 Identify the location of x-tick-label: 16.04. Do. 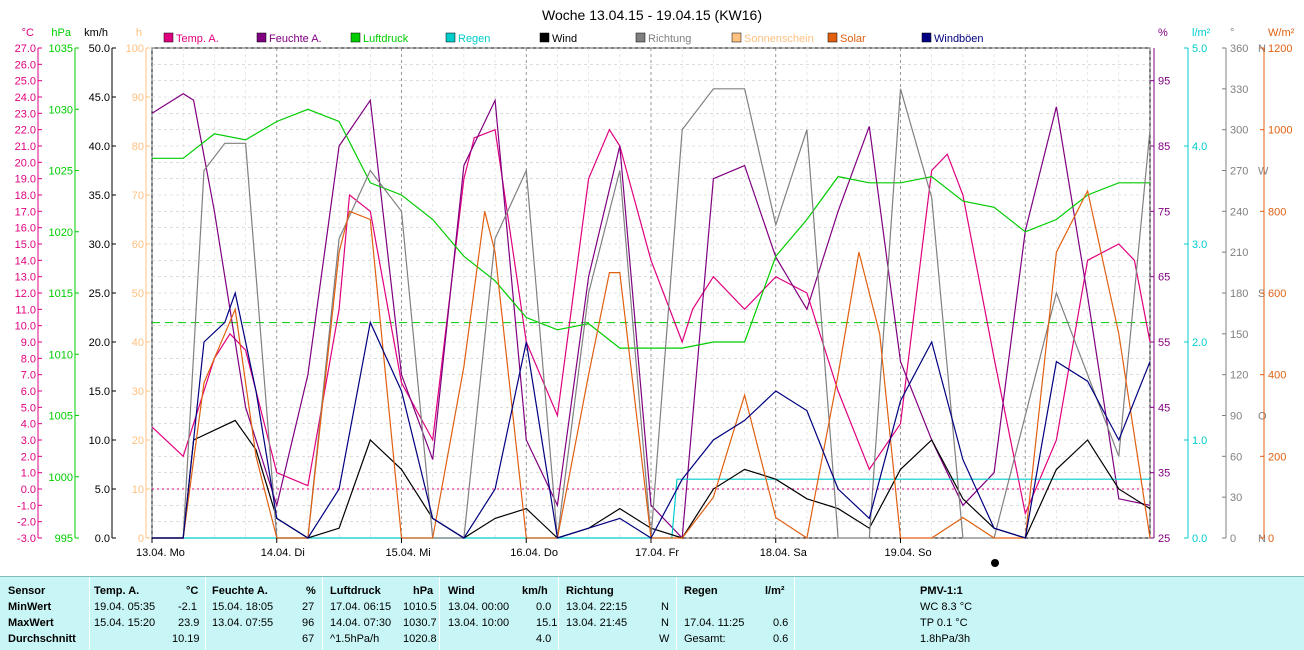
(534, 553).